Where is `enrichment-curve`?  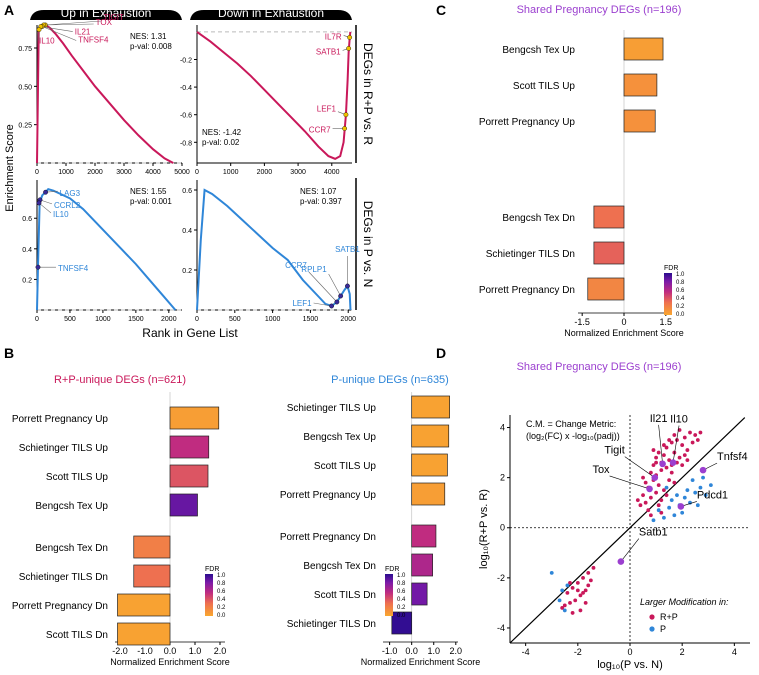 enrichment-curve is located at coordinates (274, 95).